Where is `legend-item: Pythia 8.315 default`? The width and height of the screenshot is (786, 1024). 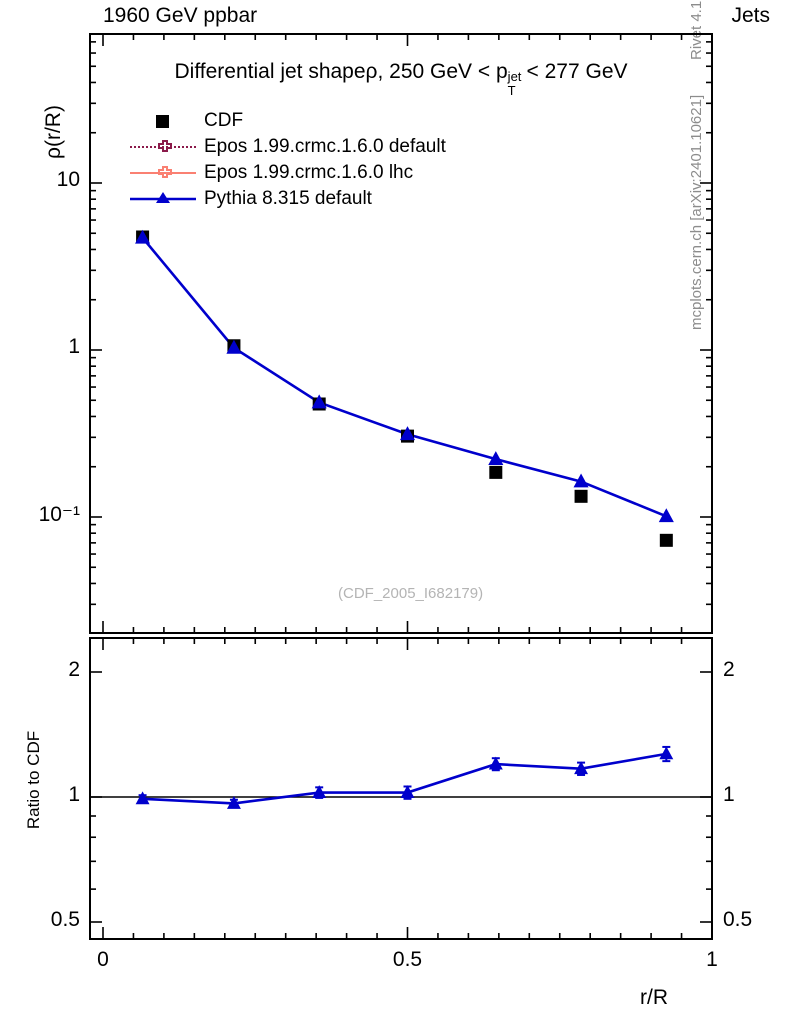
legend-item: Pythia 8.315 default is located at coordinates (288, 199).